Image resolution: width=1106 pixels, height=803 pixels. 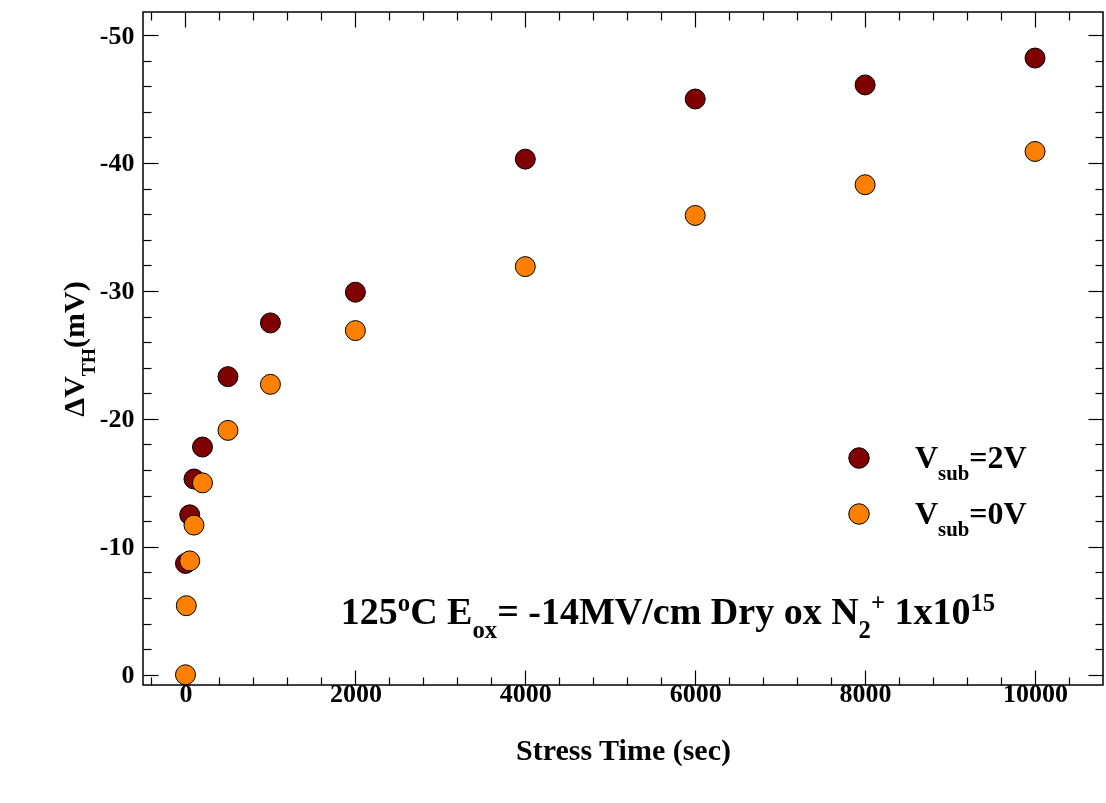 I want to click on x-tick-label: 2000, so click(x=355, y=693).